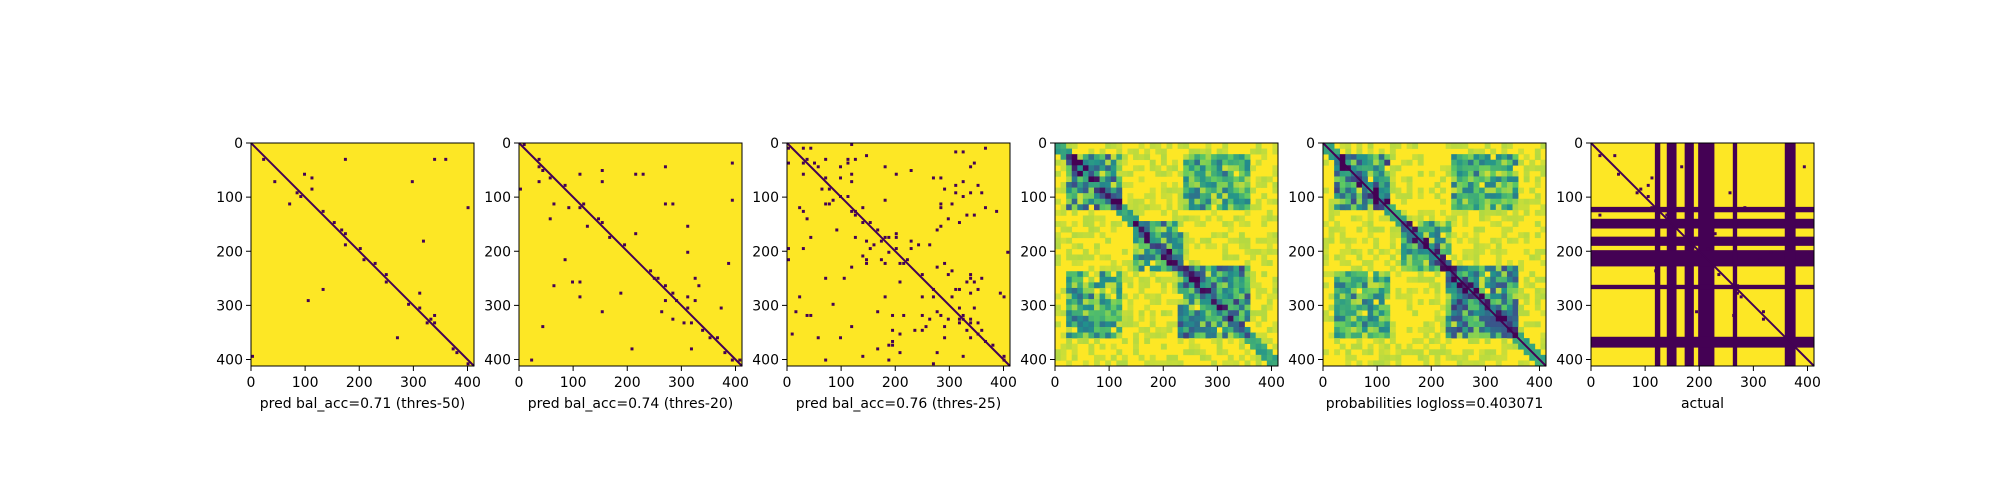  What do you see at coordinates (467, 383) in the screenshot?
I see `x-tick-label: 400` at bounding box center [467, 383].